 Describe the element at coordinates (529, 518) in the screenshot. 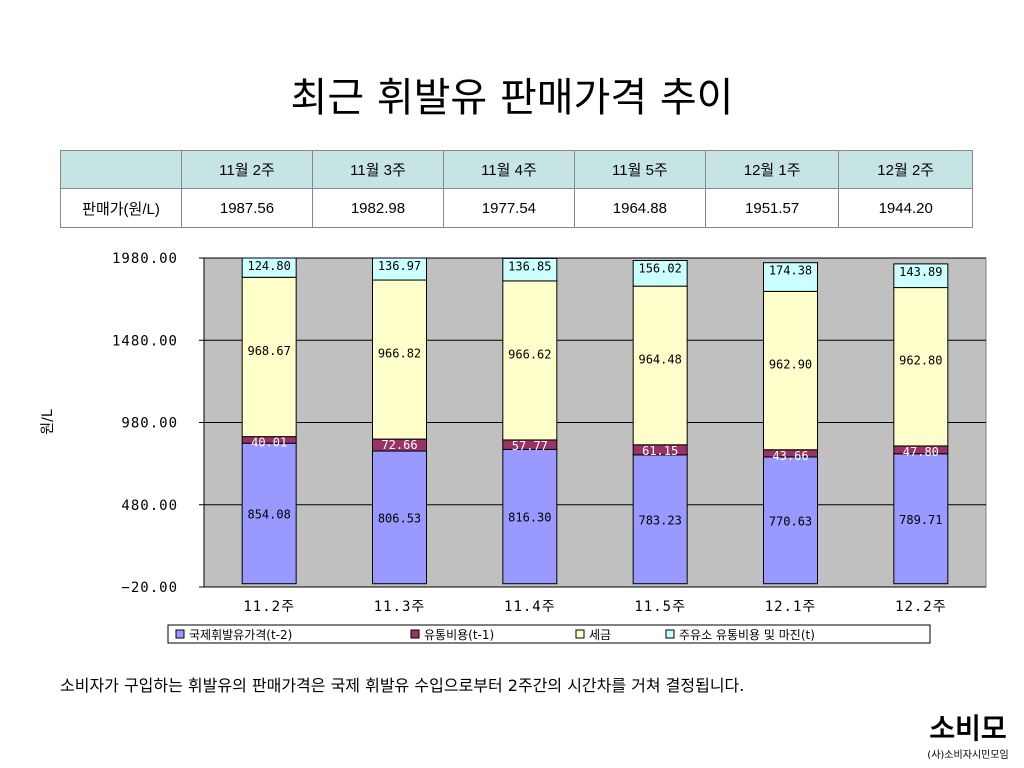

I see `data-label: 816.30` at that location.